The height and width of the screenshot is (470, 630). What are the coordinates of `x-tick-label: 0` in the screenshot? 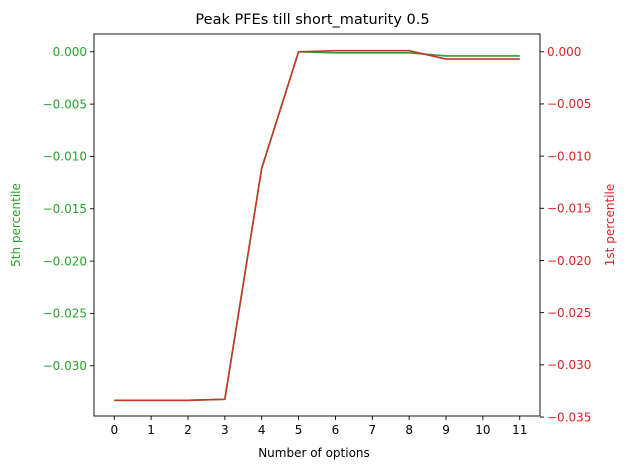 It's located at (114, 430).